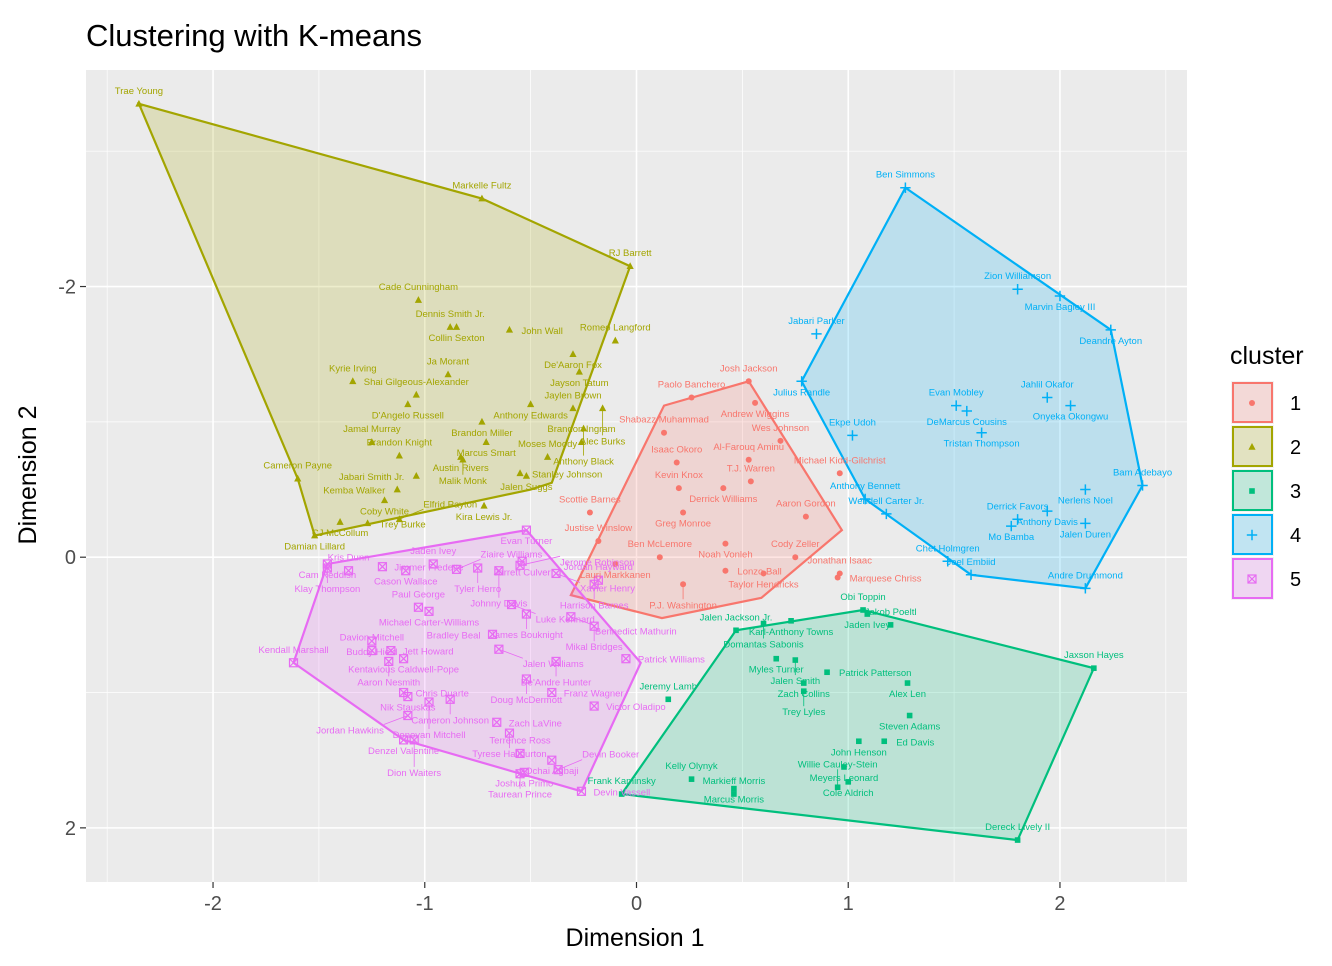  Describe the element at coordinates (297, 466) in the screenshot. I see `point-label: Cameron Payne` at that location.